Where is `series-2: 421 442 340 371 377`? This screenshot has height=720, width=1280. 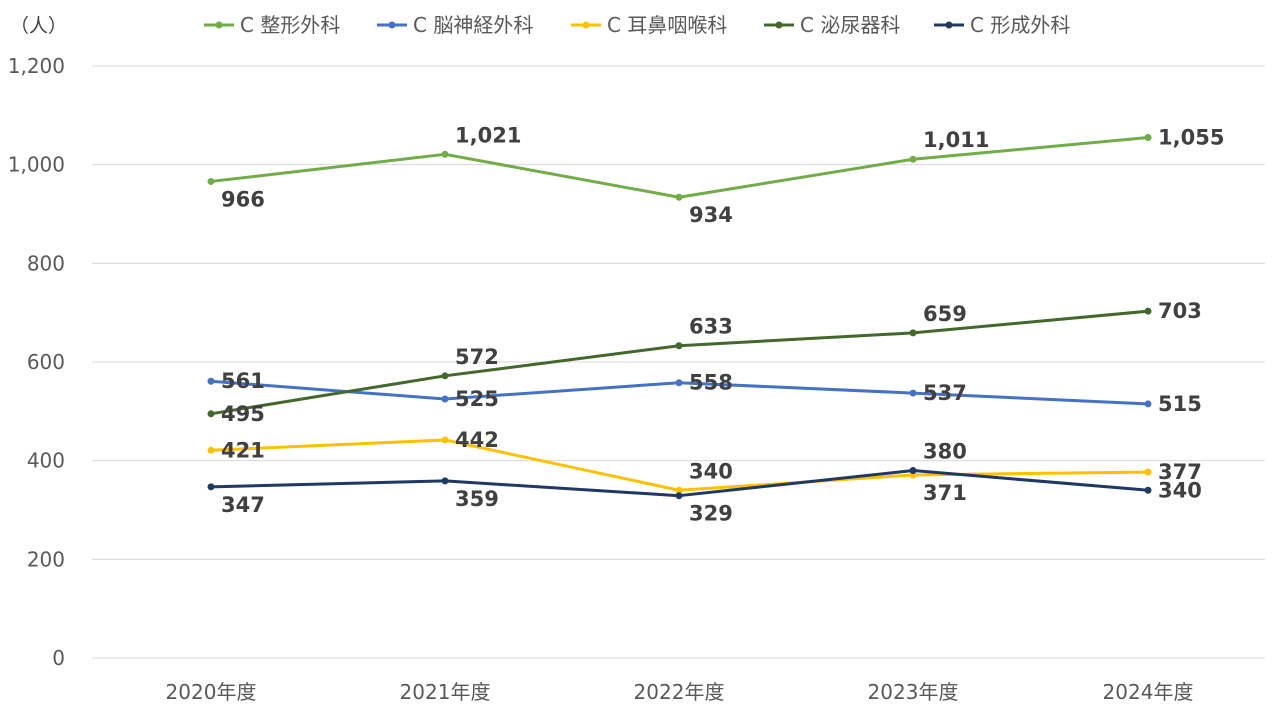
series-2: 421 442 340 371 377 is located at coordinates (704, 466).